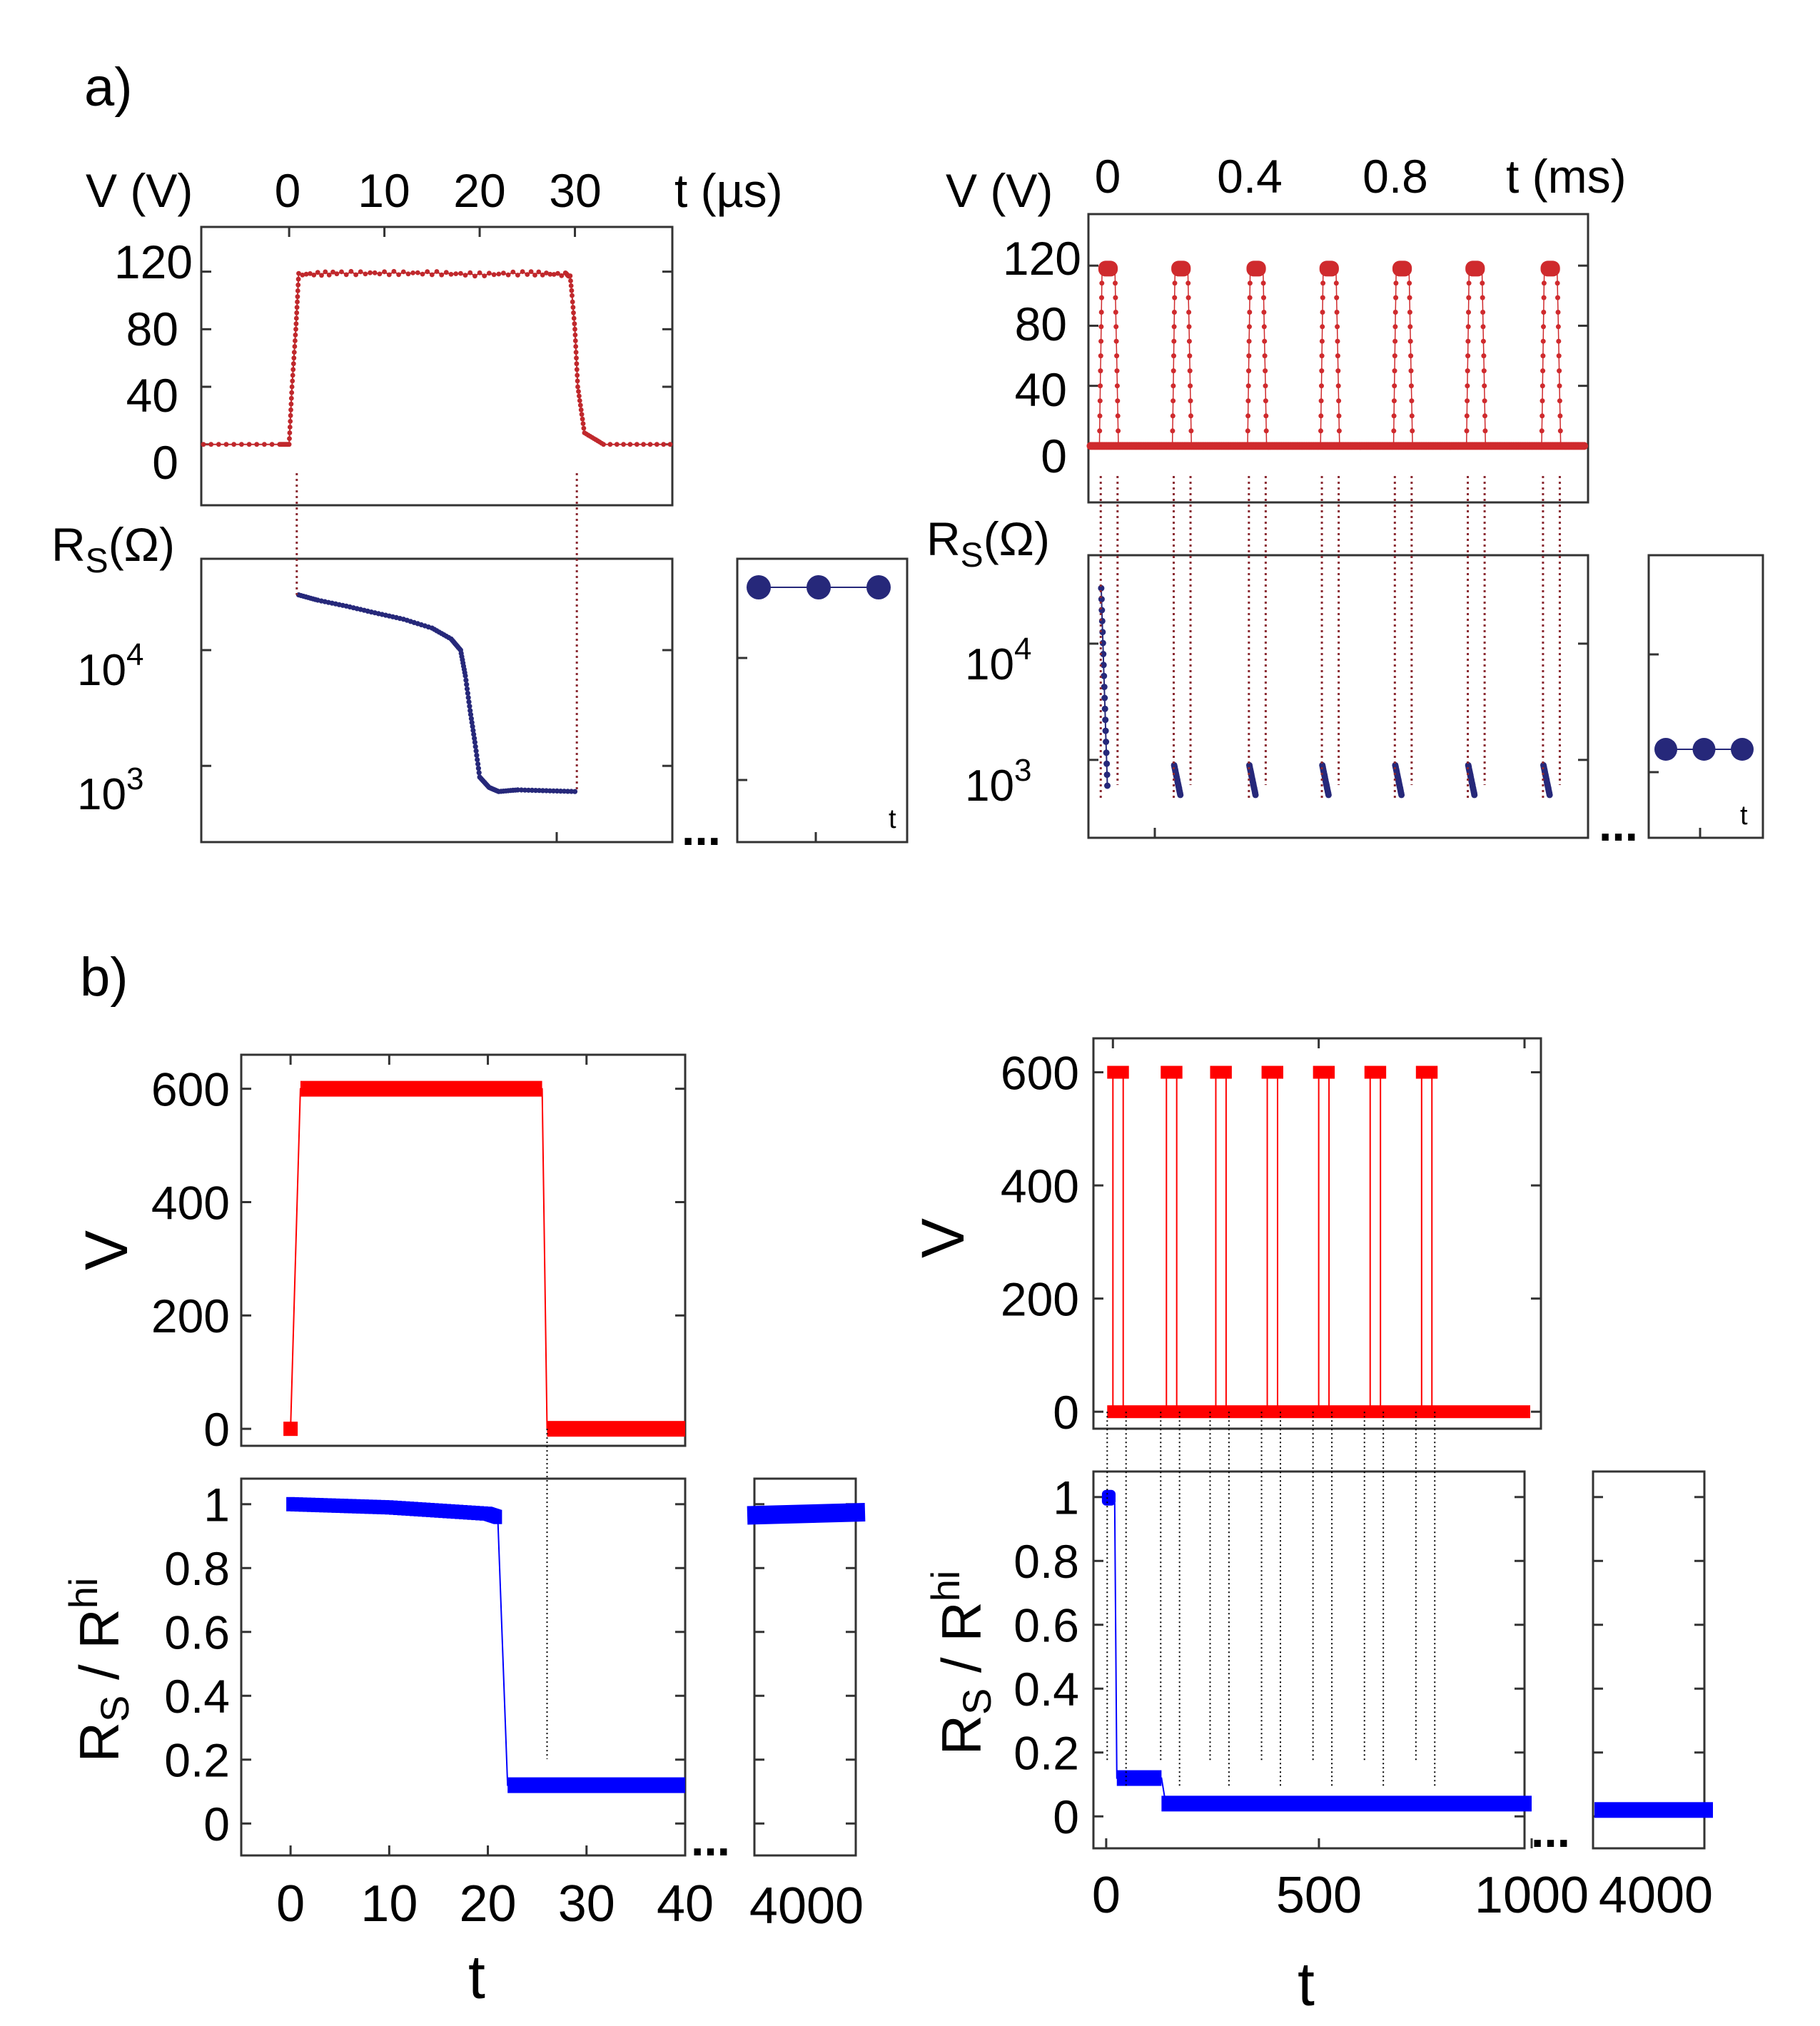 This screenshot has height=2026, width=1820. Describe the element at coordinates (153, 261) in the screenshot. I see `y-tick-label: 120` at that location.